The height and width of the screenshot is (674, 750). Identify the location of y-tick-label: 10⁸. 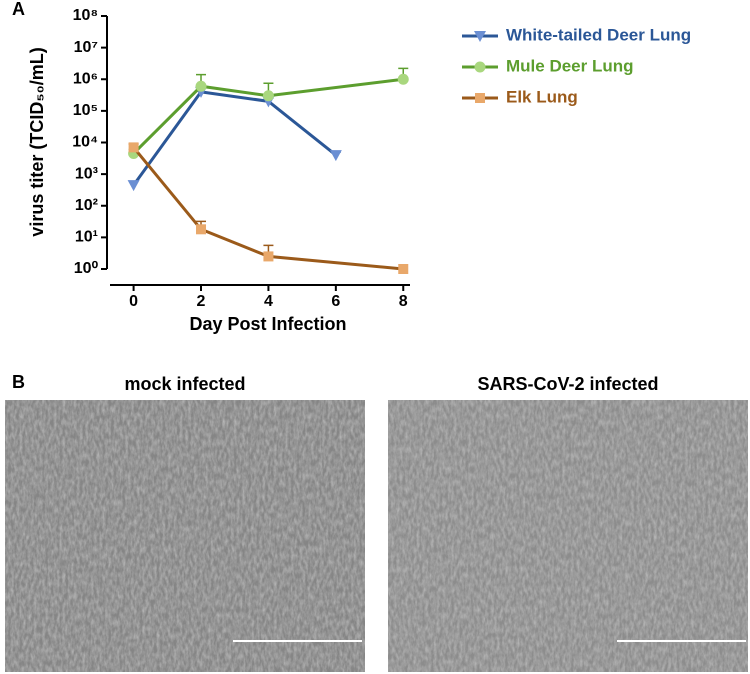
(85, 15).